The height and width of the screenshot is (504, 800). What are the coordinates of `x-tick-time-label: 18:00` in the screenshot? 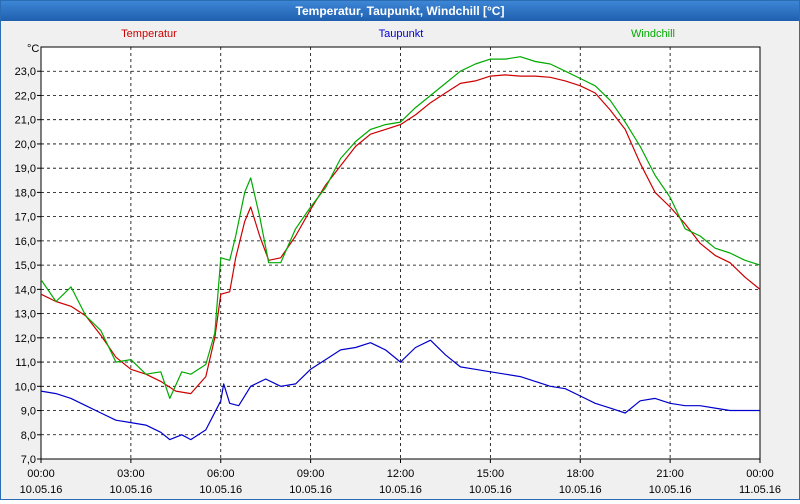 It's located at (580, 474).